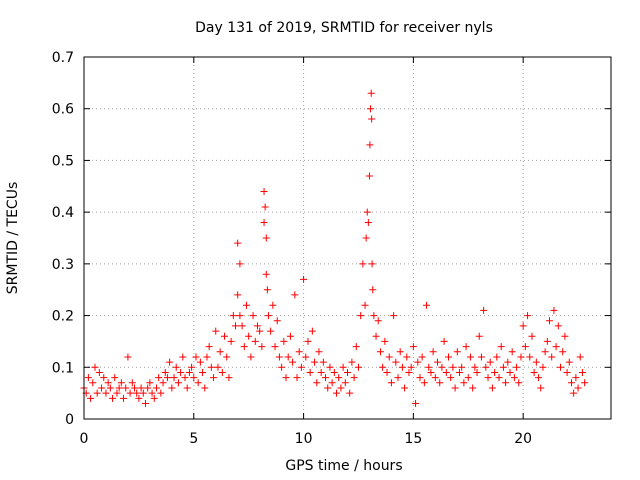  What do you see at coordinates (193, 439) in the screenshot?
I see `x-tick-label: 5` at bounding box center [193, 439].